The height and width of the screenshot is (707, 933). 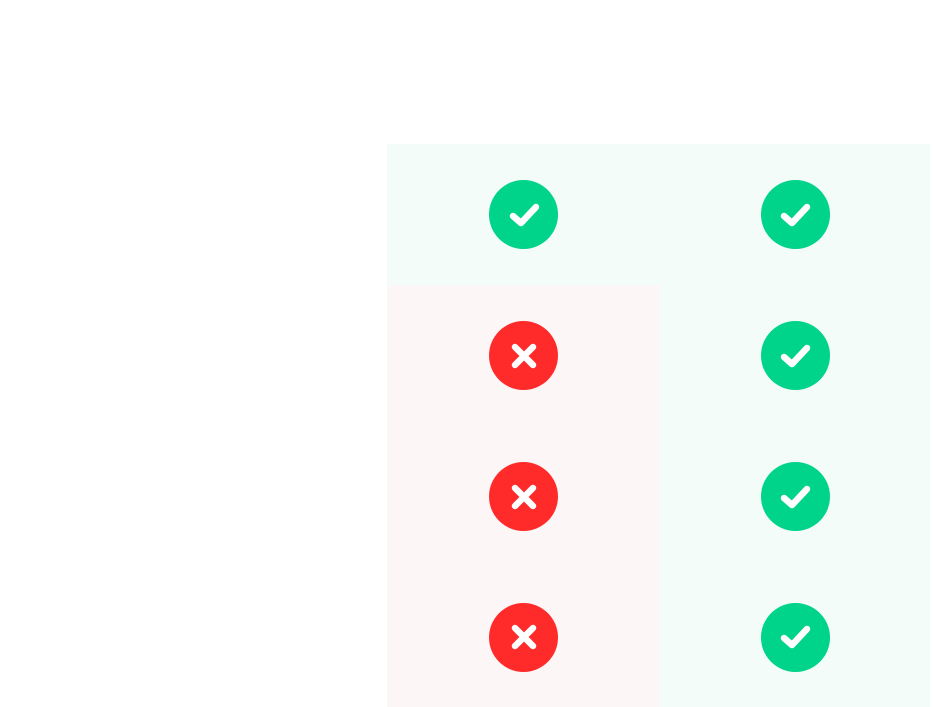 I want to click on comparison-cell-r4-c2, so click(x=795, y=637).